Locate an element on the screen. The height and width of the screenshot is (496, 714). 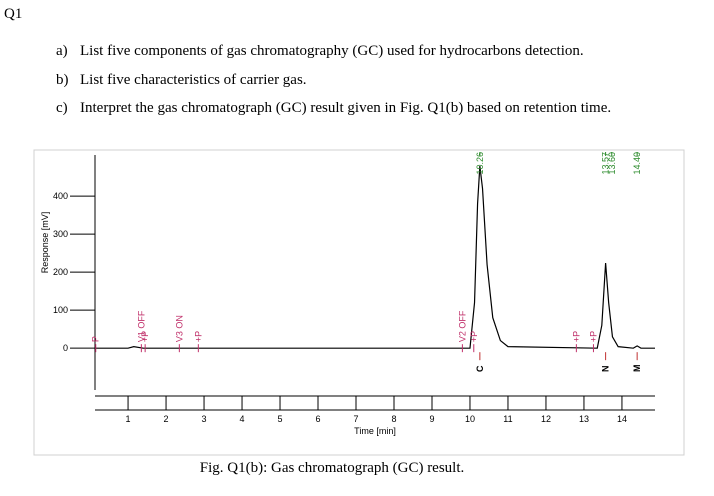
question-marker: a) is located at coordinates (62, 51).